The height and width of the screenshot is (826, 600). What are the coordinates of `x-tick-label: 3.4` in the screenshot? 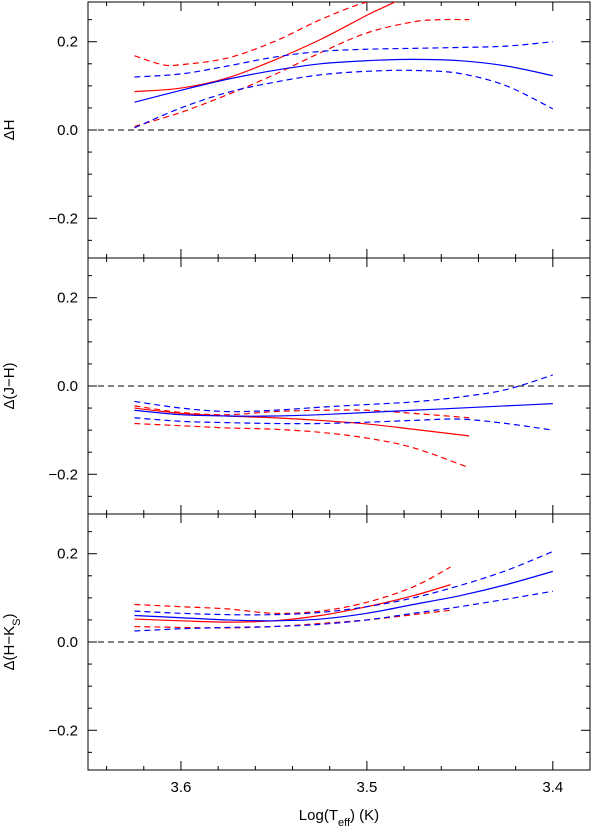 It's located at (552, 787).